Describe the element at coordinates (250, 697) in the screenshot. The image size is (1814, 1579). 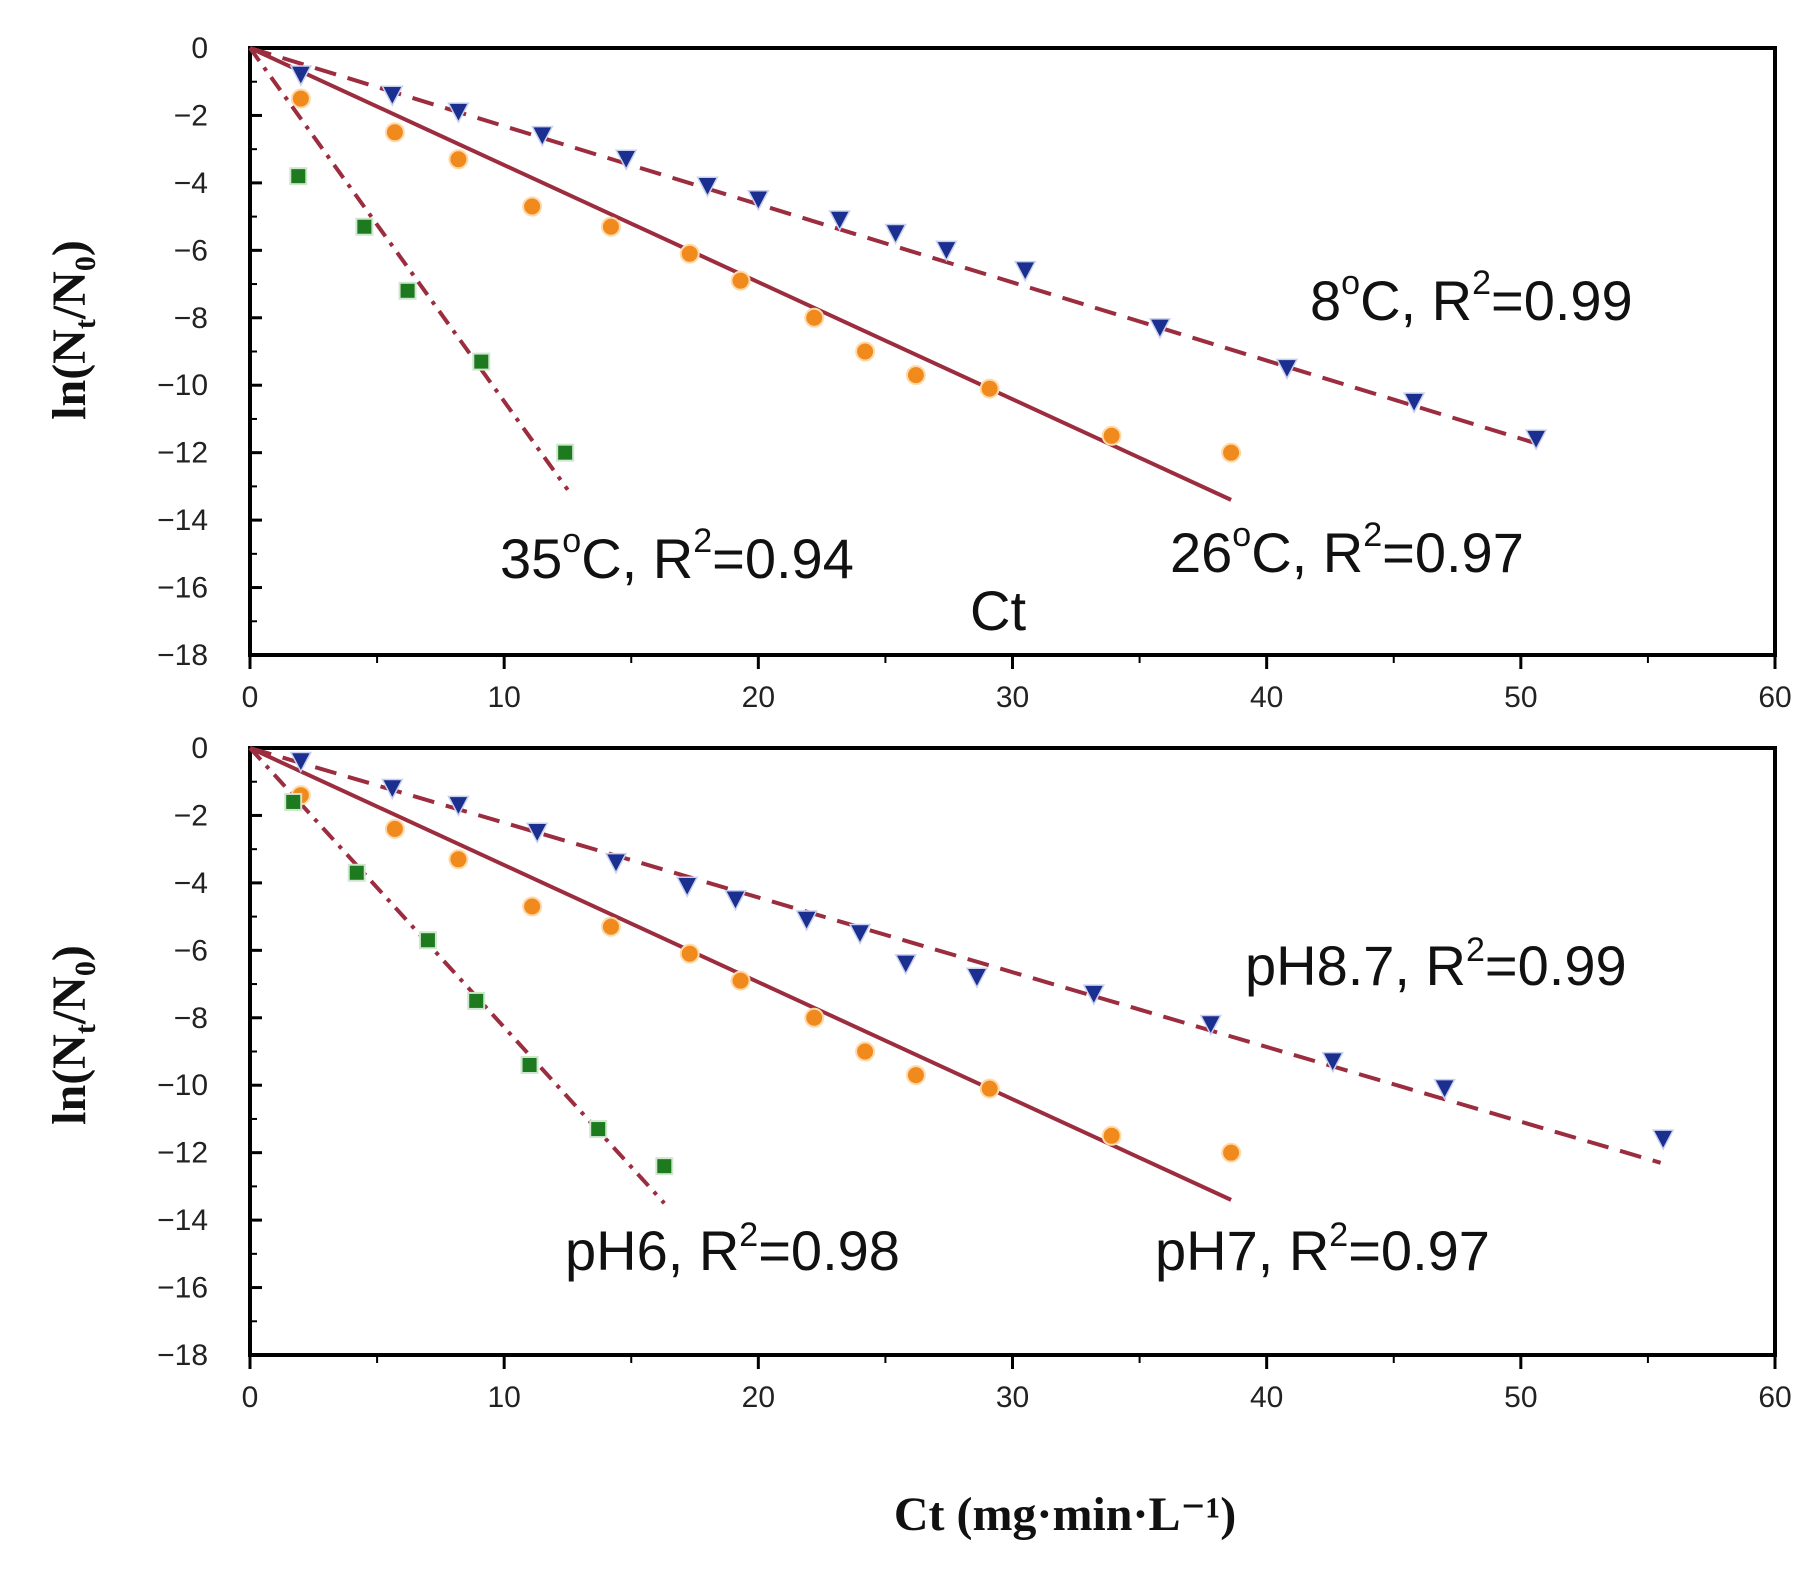
I see `top-x-tick-label: 0` at that location.